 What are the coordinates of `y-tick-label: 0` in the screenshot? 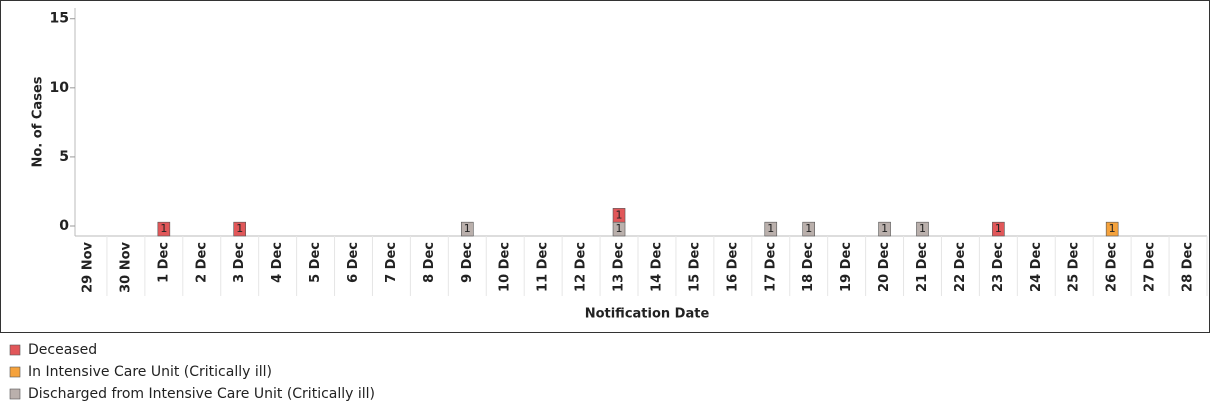 It's located at (64, 226).